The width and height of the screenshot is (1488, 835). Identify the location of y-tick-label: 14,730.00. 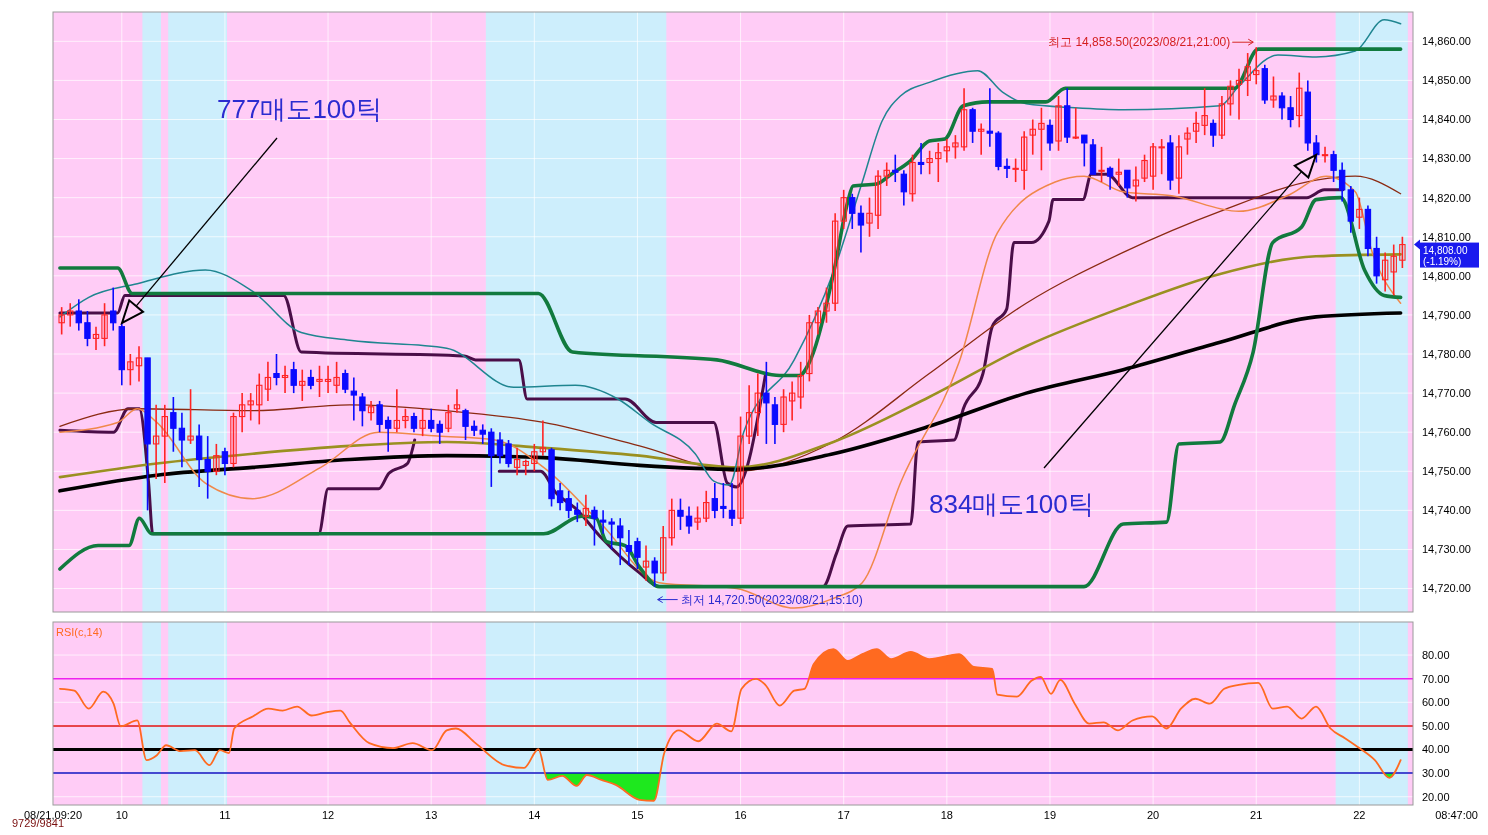
(1446, 549).